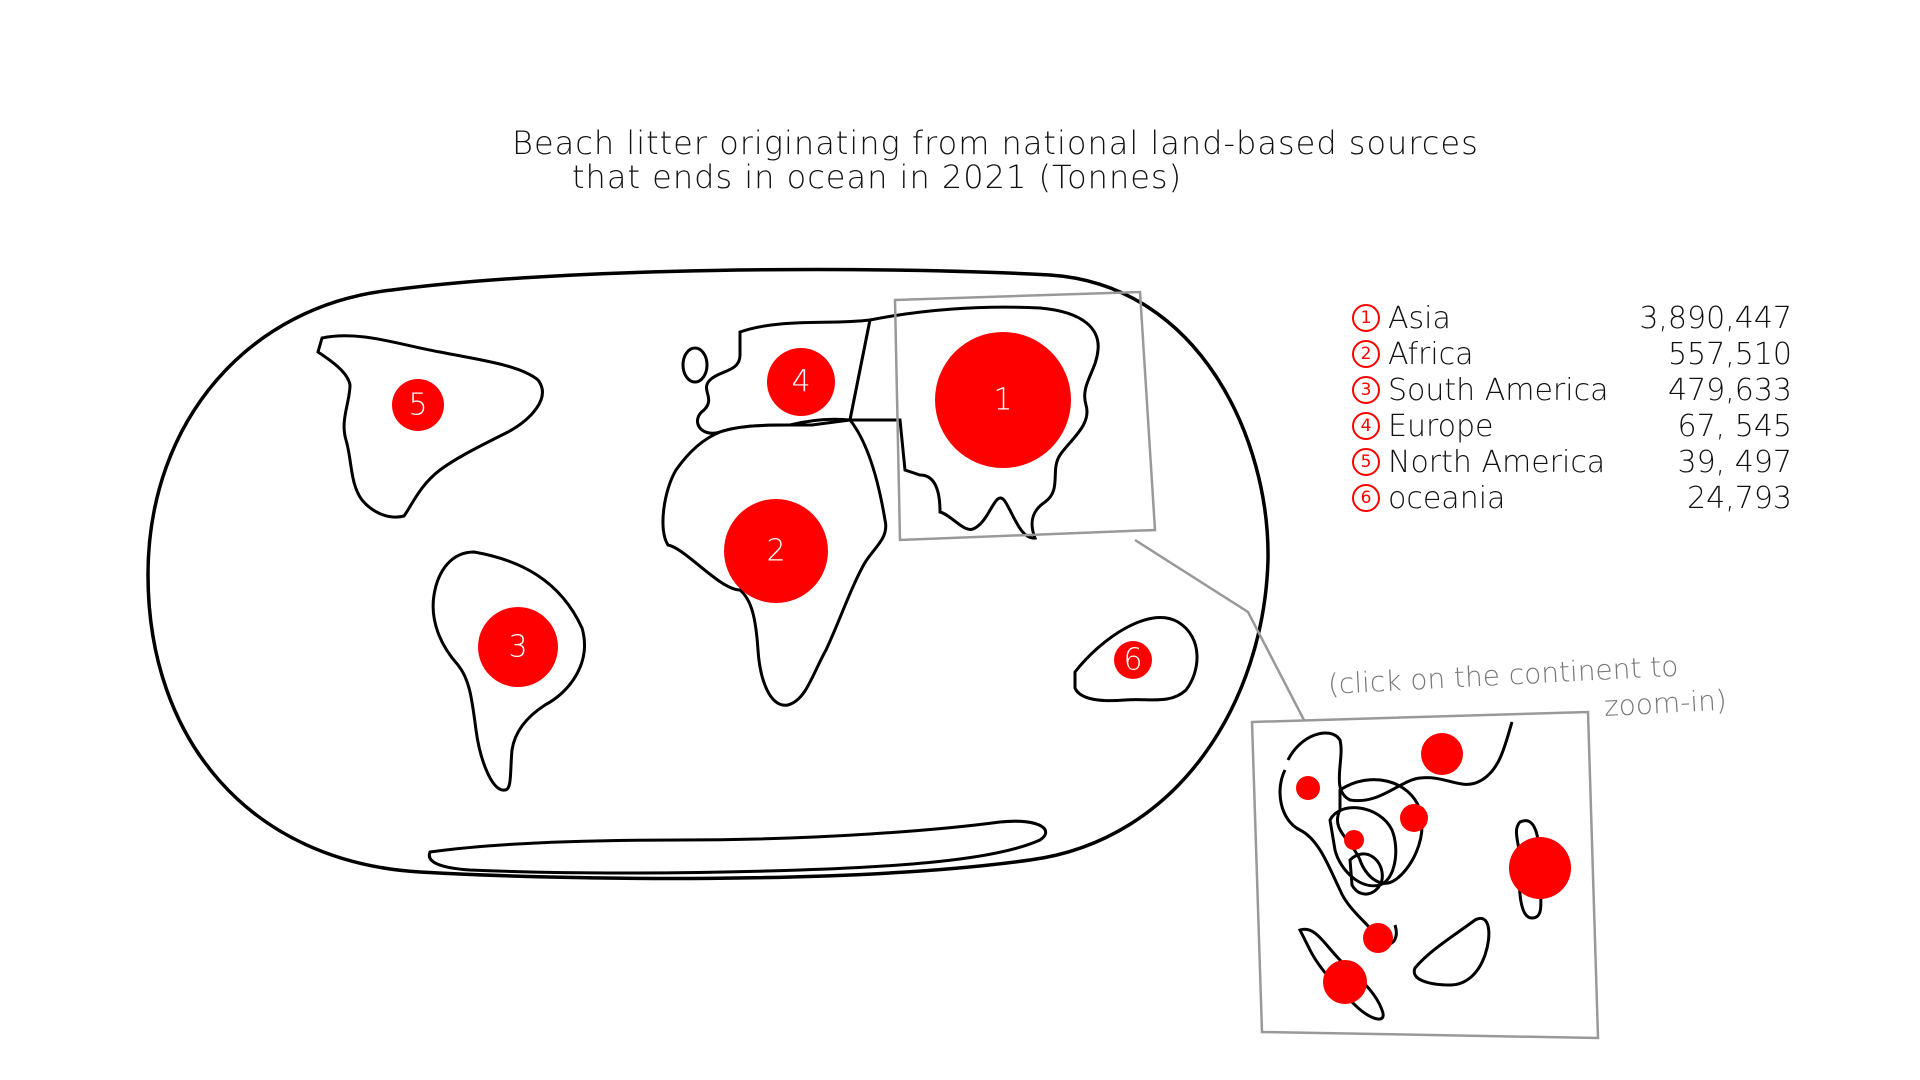 The height and width of the screenshot is (1080, 1920). I want to click on legend-value: 479,633, so click(1729, 390).